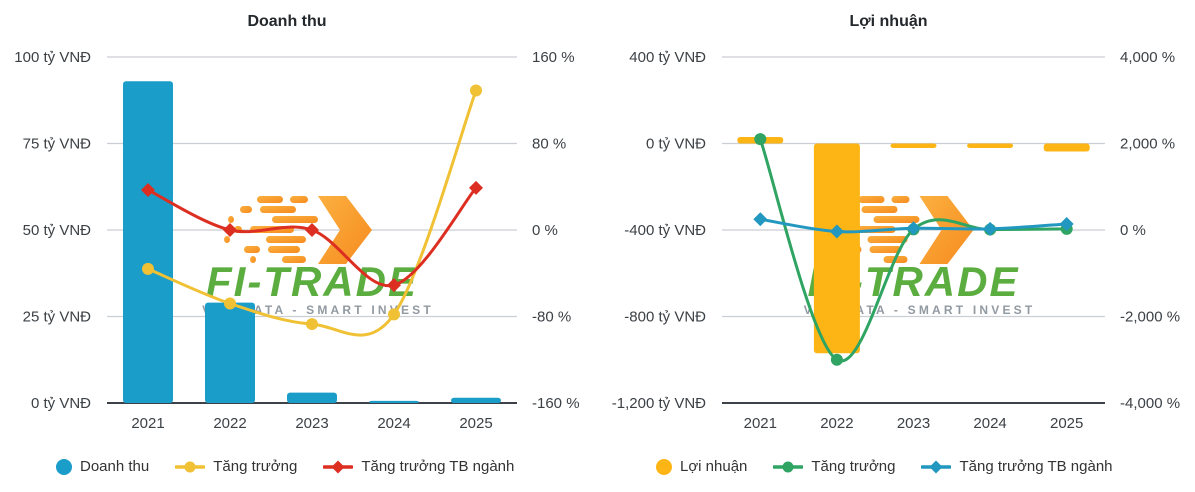 This screenshot has width=1195, height=492. Describe the element at coordinates (1147, 144) in the screenshot. I see `y-axis-label-right: 2,000 %` at that location.